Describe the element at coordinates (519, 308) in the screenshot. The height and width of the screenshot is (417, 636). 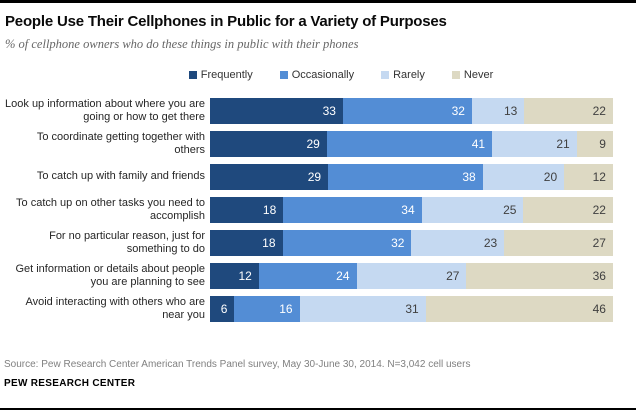
I see `bar-segment-never: 46` at that location.